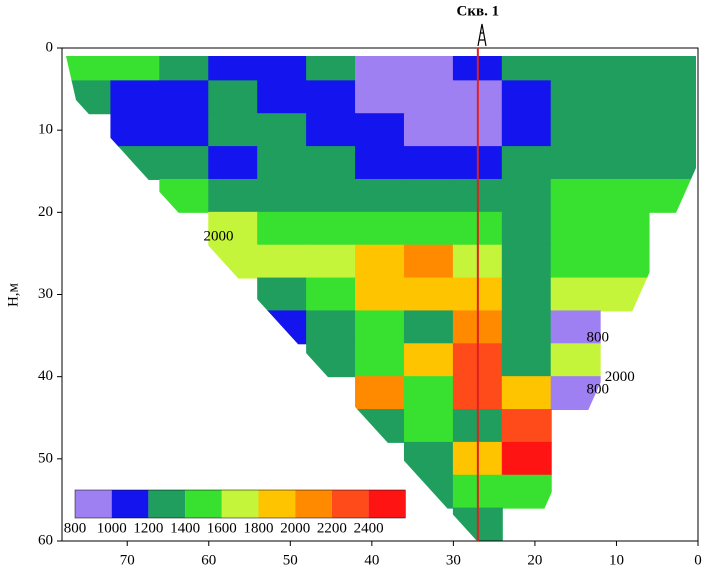 This screenshot has width=720, height=581. I want to click on x-tick-label: 70, so click(127, 560).